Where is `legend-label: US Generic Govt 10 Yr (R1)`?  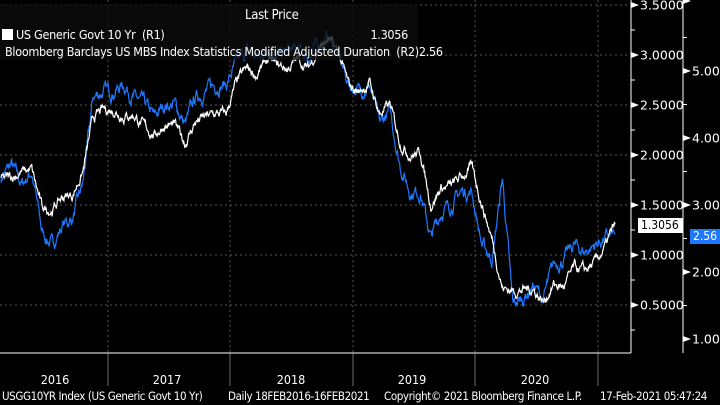
legend-label: US Generic Govt 10 Yr (R1) is located at coordinates (90, 34).